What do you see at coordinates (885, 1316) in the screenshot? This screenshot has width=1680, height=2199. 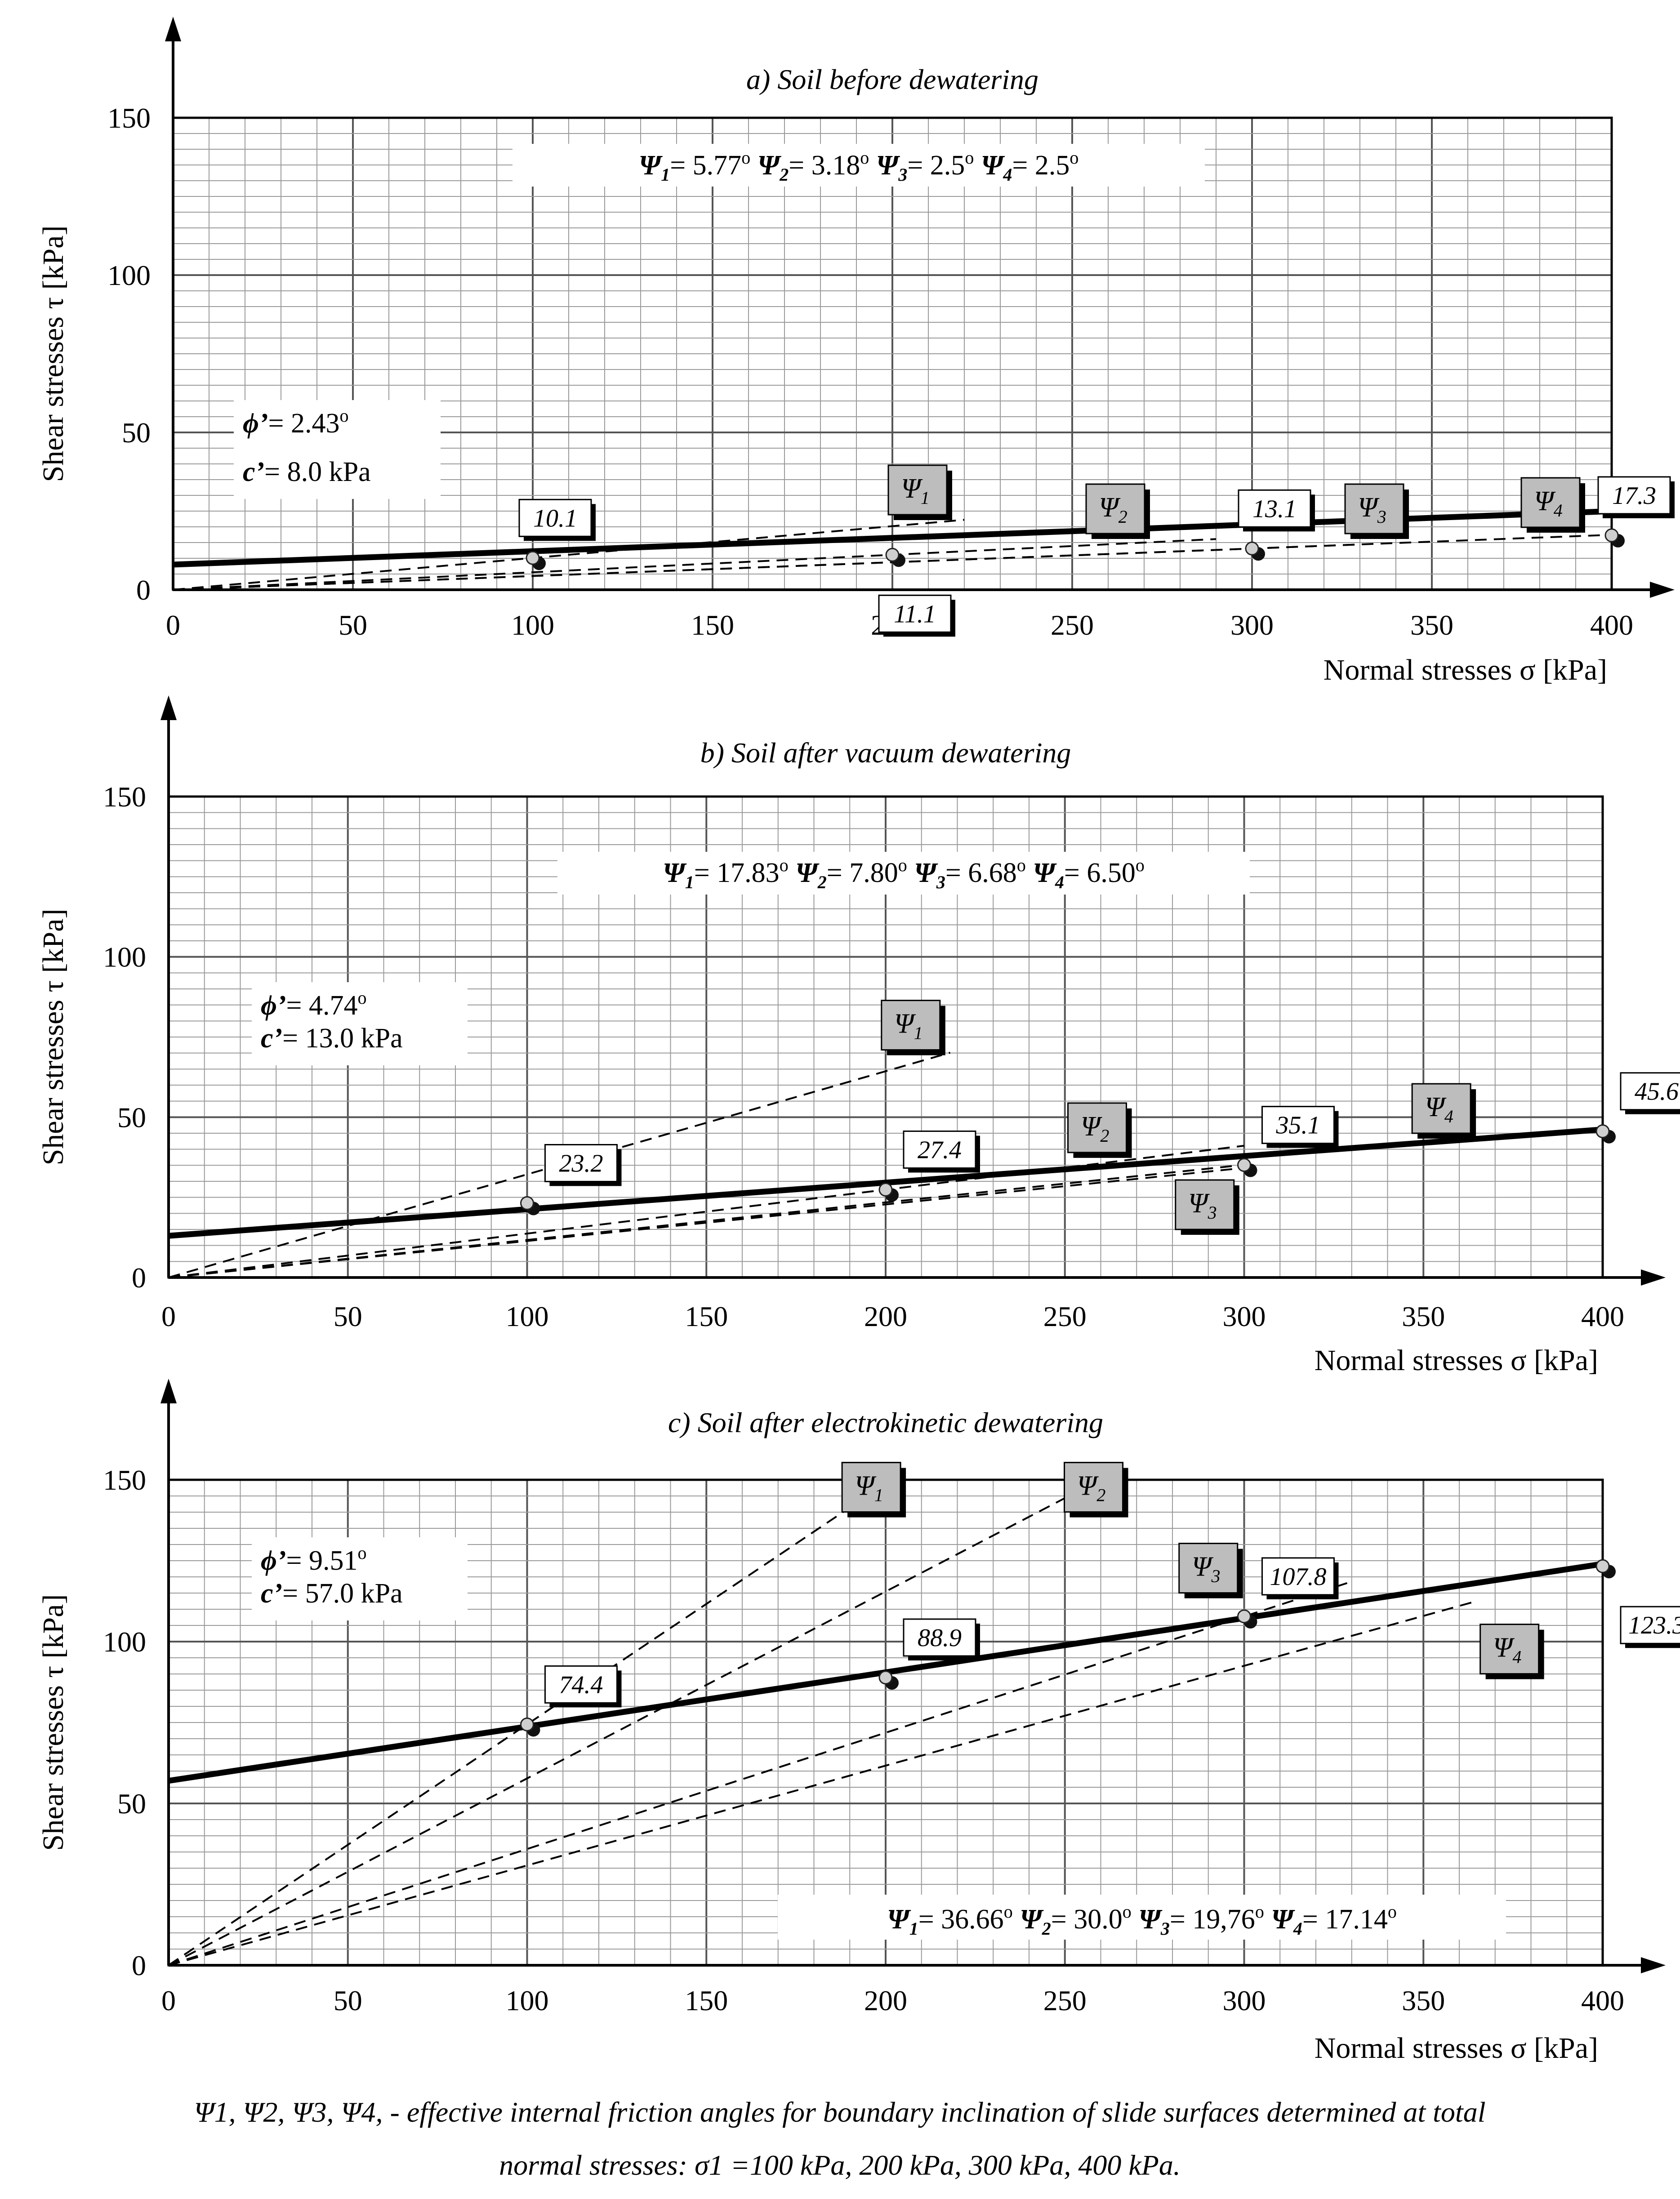 I see `x-tick-label: 200` at bounding box center [885, 1316].